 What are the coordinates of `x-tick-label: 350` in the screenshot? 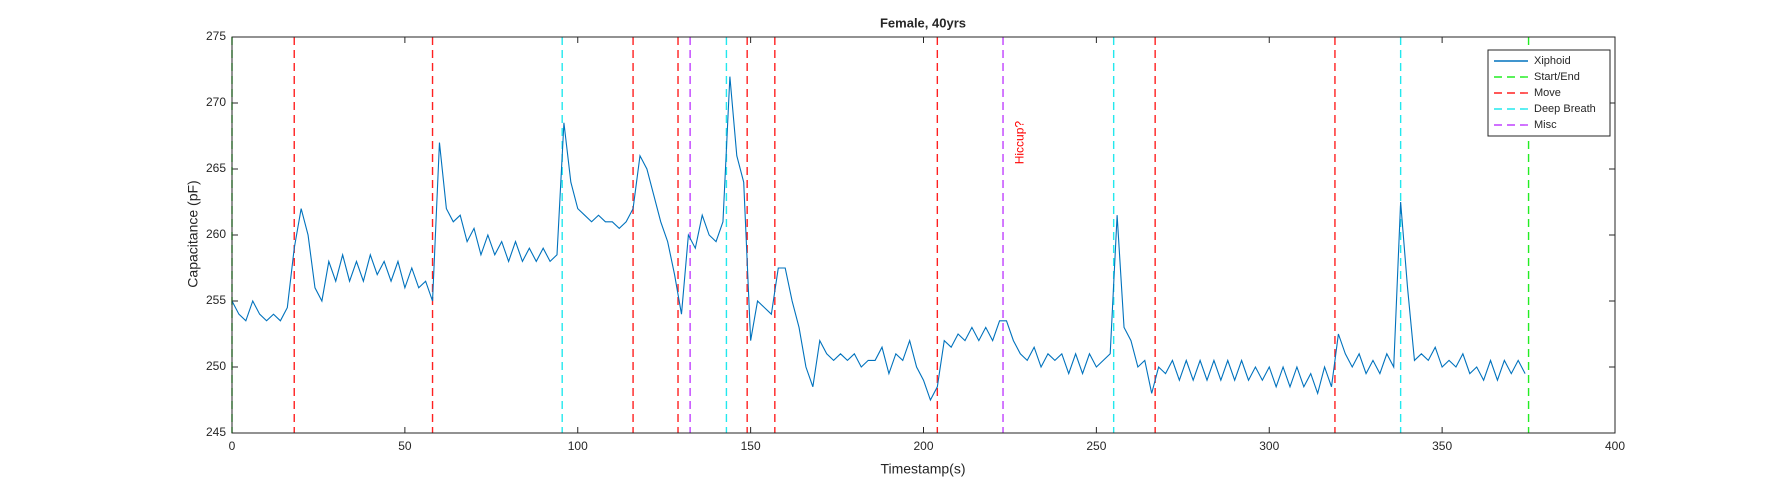 It's located at (1442, 446).